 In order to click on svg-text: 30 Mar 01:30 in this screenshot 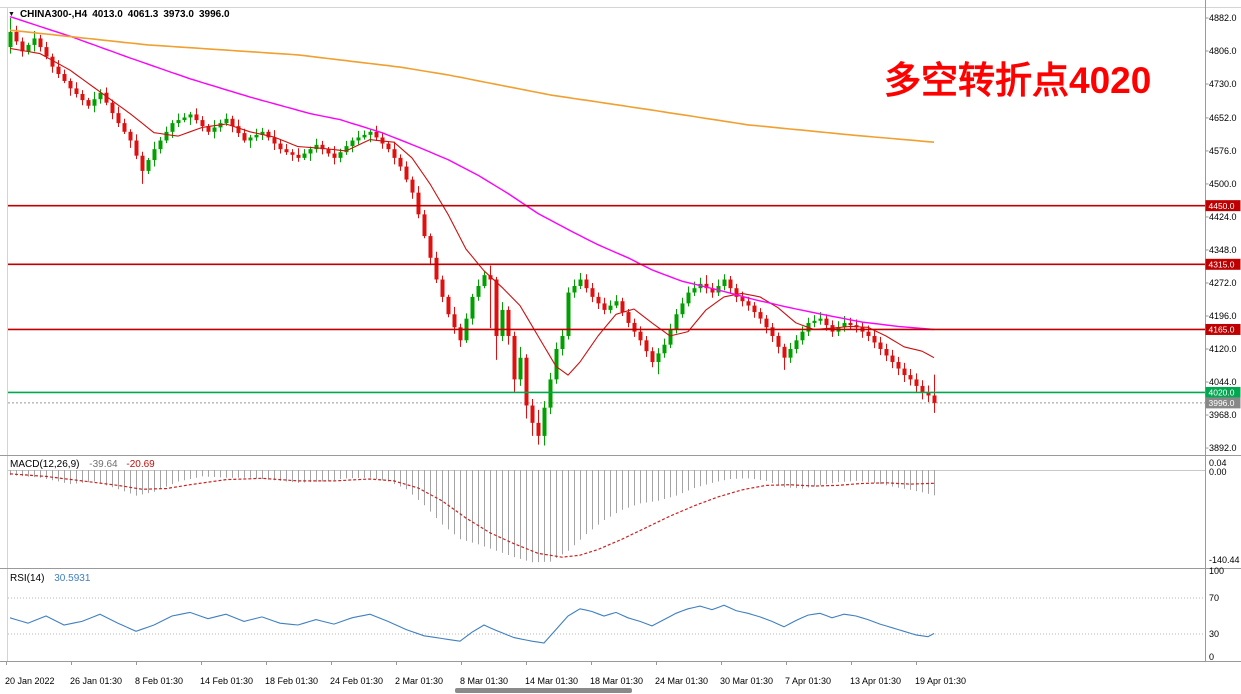, I will do `click(746, 681)`.